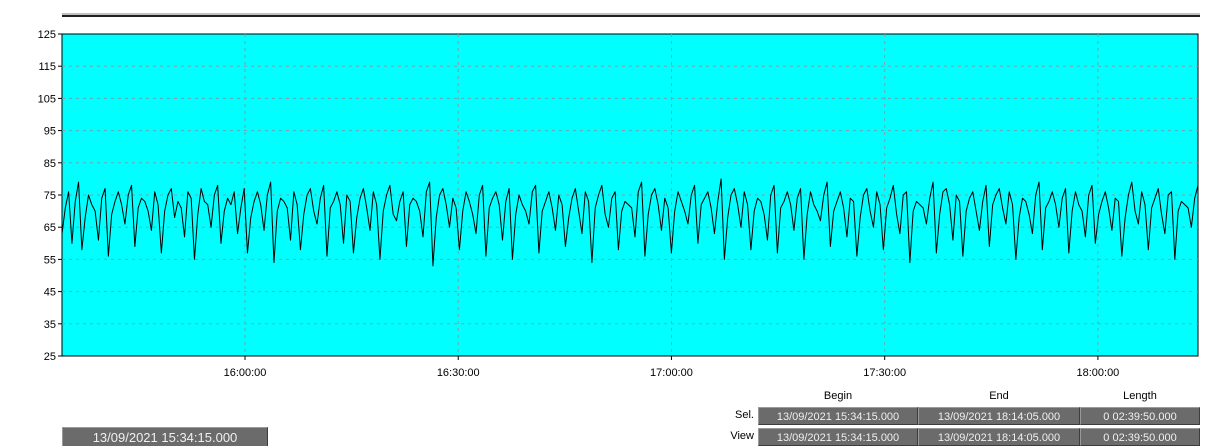 This screenshot has height=447, width=1218. What do you see at coordinates (1097, 373) in the screenshot?
I see `x-tick-label: 18:00:00` at bounding box center [1097, 373].